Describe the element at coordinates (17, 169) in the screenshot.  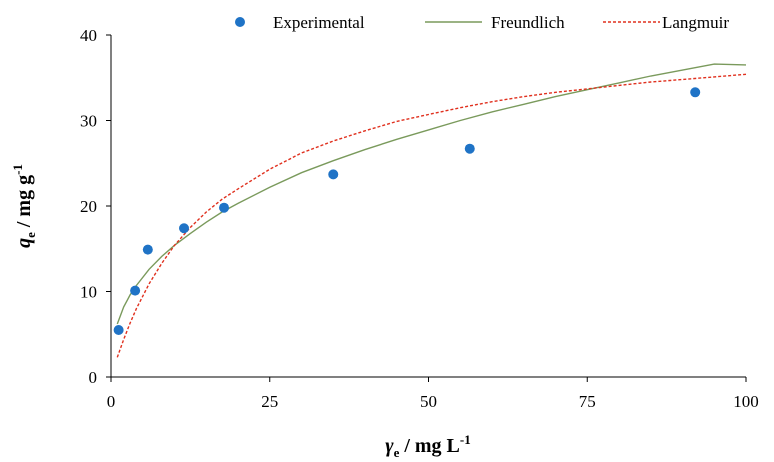
I see `y-axis-unit-exponent: -1` at that location.